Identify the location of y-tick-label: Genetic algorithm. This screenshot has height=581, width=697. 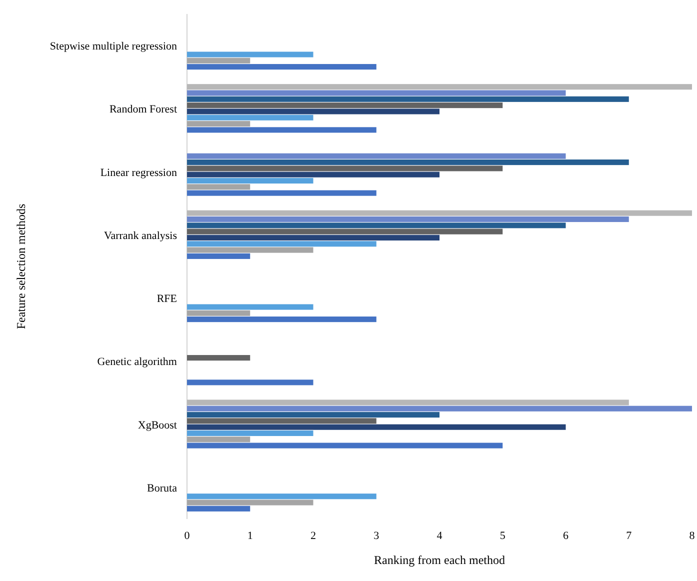
(137, 362).